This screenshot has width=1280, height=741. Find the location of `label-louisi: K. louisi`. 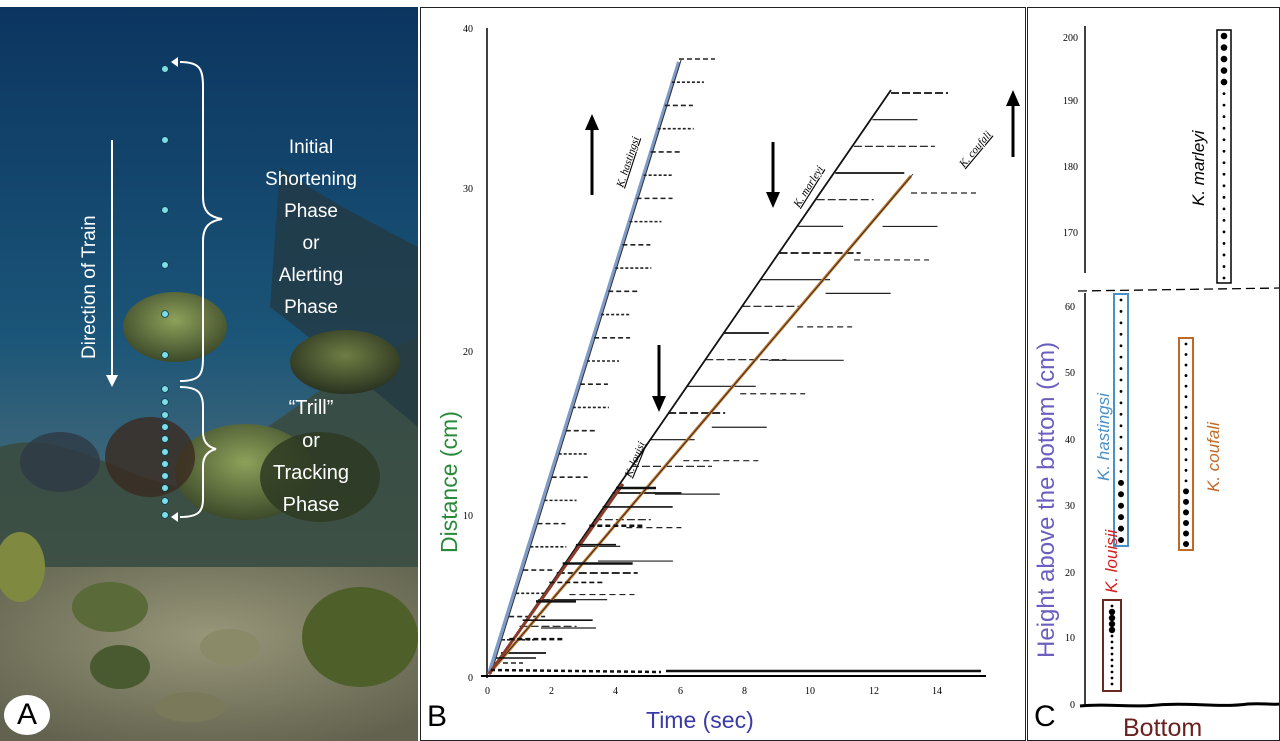

label-louisi: K. louisi is located at coordinates (634, 460).